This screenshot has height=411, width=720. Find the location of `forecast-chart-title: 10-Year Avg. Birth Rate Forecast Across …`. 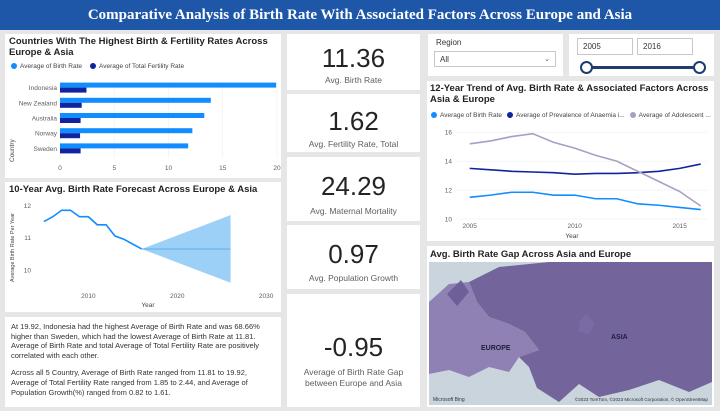

forecast-chart-title: 10-Year Avg. Birth Rate Forecast Across … is located at coordinates (133, 189).